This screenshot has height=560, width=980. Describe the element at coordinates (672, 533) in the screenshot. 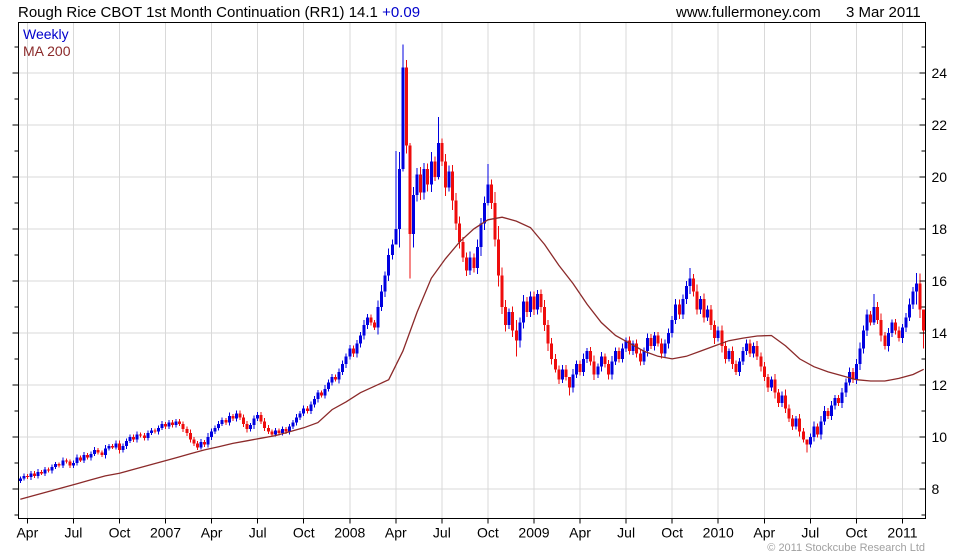

I see `x-axis-label: Oct` at that location.